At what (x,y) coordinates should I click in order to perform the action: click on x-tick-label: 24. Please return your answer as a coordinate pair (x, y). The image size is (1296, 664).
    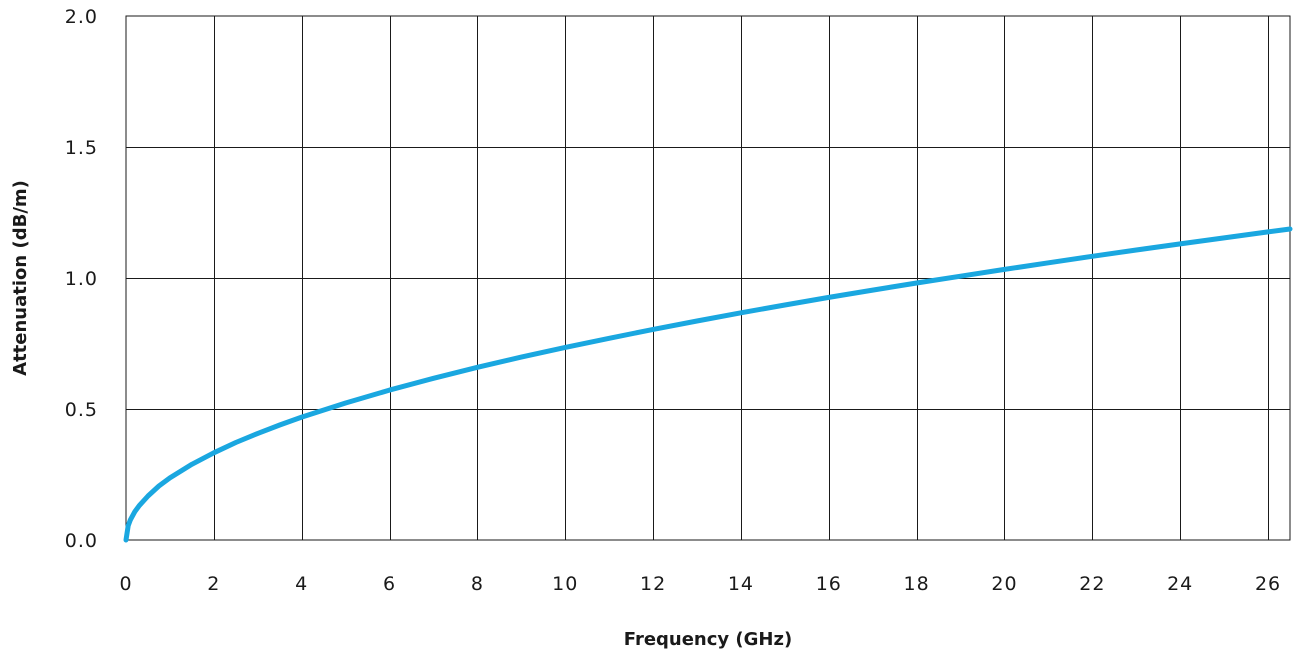
    Looking at the image, I should click on (1180, 584).